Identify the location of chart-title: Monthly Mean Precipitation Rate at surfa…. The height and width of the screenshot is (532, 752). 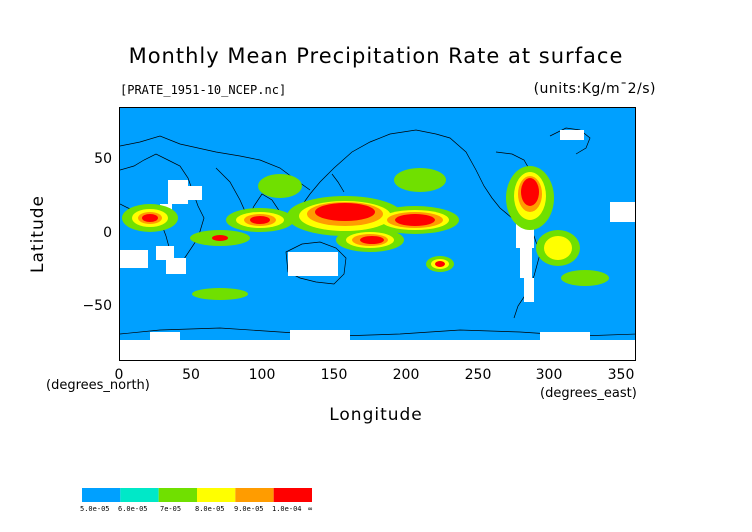
(376, 56).